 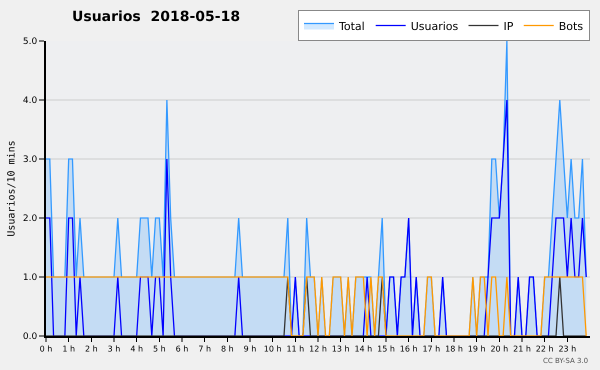 I want to click on x-tick-label: 17 h, so click(x=431, y=349).